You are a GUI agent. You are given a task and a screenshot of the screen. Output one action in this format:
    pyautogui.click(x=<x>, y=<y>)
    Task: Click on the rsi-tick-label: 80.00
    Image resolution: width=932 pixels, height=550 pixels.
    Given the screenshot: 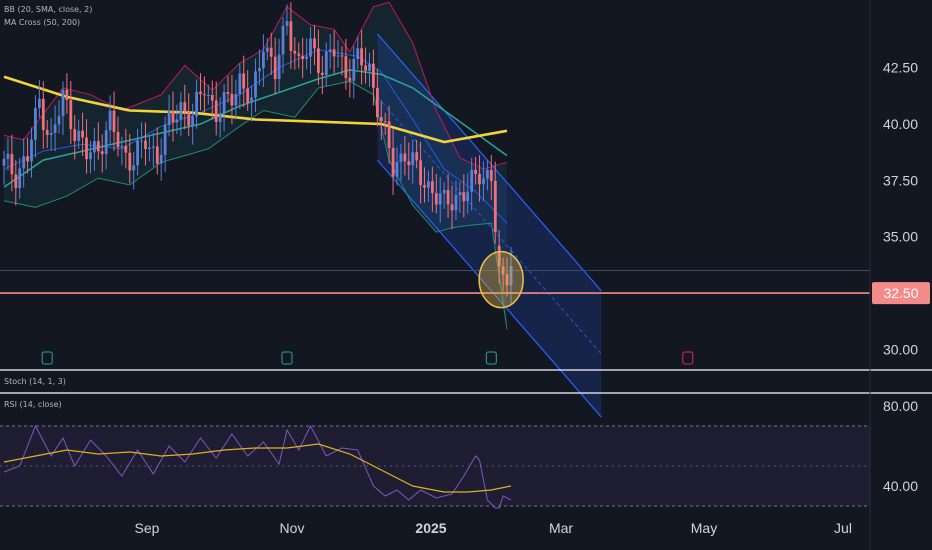 What is the action you would take?
    pyautogui.click(x=900, y=406)
    